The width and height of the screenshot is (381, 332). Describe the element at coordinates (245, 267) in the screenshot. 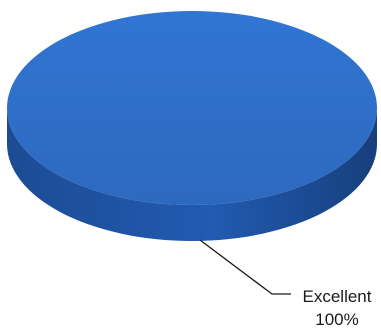

I see `slice-leader-line` at that location.